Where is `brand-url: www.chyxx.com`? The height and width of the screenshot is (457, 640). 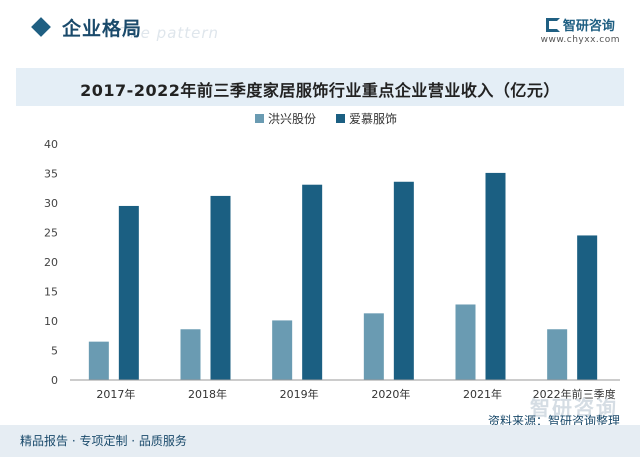 brand-url: www.chyxx.com is located at coordinates (580, 40).